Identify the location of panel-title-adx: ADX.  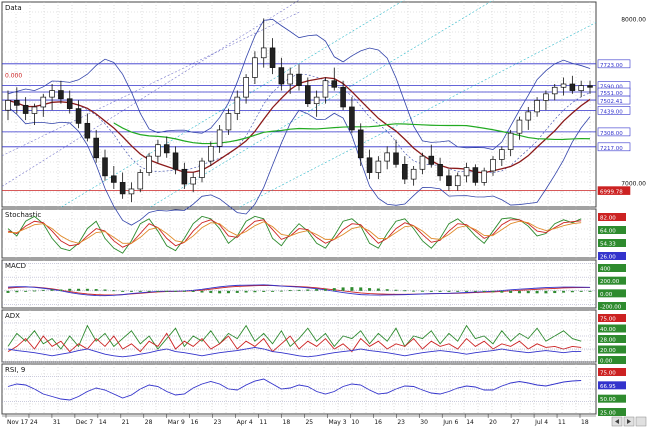
(13, 315).